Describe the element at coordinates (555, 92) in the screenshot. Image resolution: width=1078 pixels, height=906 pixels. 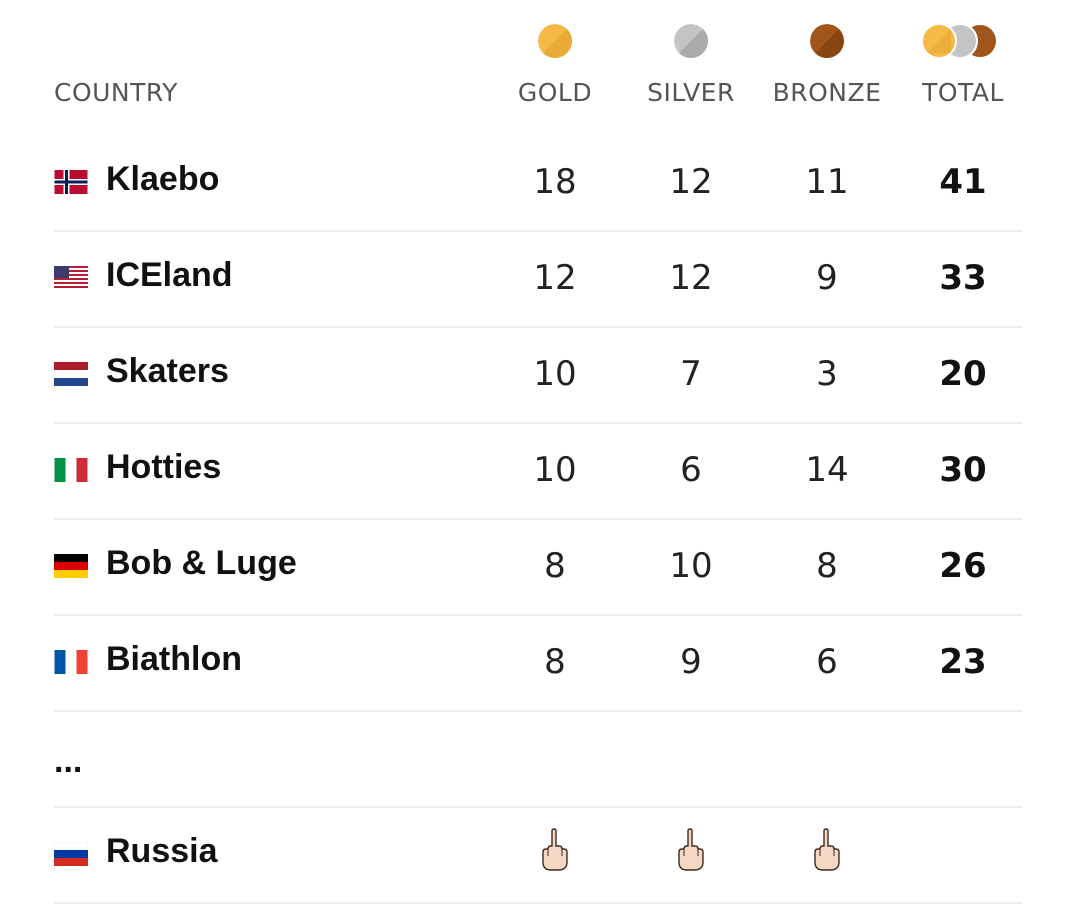
I see `column-header-gold: GOLD` at that location.